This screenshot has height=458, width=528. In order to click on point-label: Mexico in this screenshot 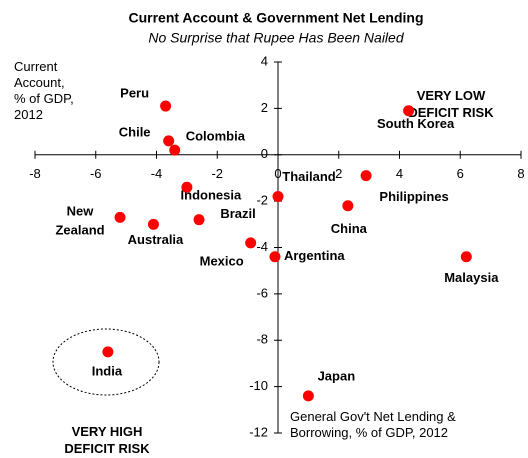, I will do `click(222, 260)`.